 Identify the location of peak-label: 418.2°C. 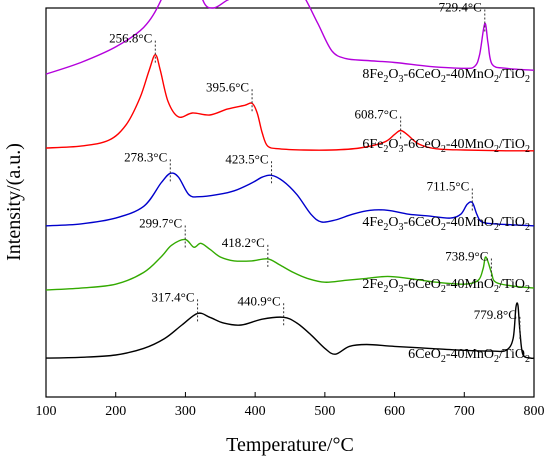
(243, 242).